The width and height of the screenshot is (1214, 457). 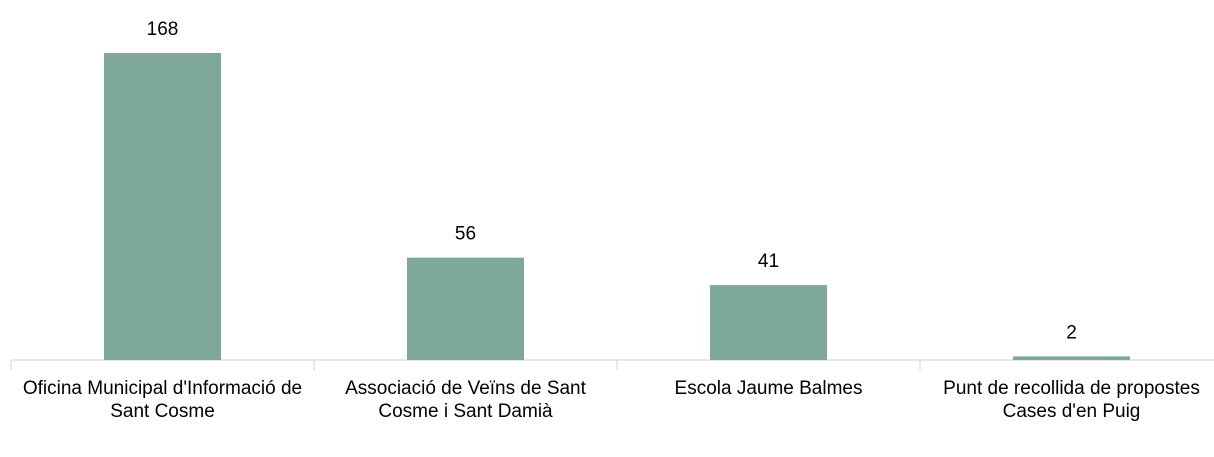 I want to click on value-label: 168, so click(x=163, y=29).